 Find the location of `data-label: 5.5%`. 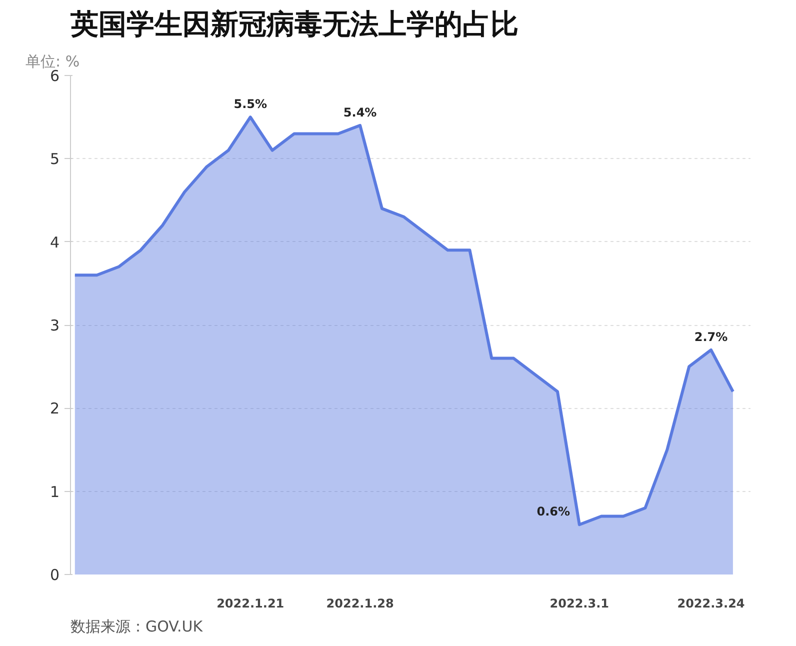

data-label: 5.5% is located at coordinates (251, 104).